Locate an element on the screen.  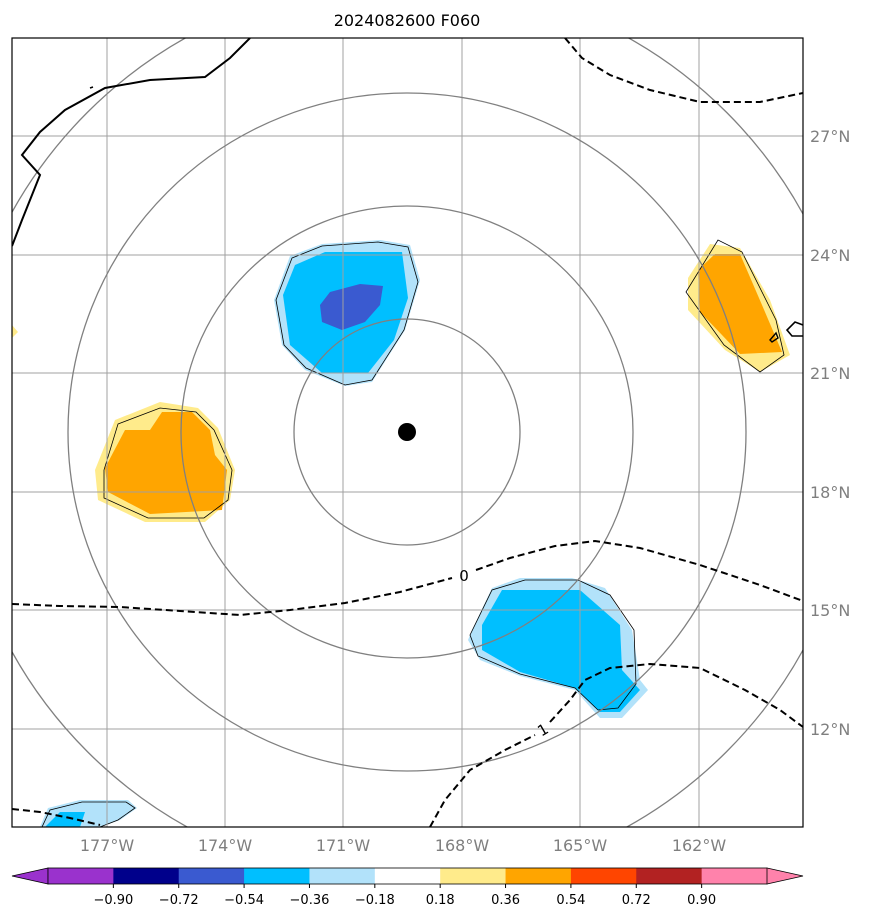
lat-label-21n: 21°N is located at coordinates (830, 373).